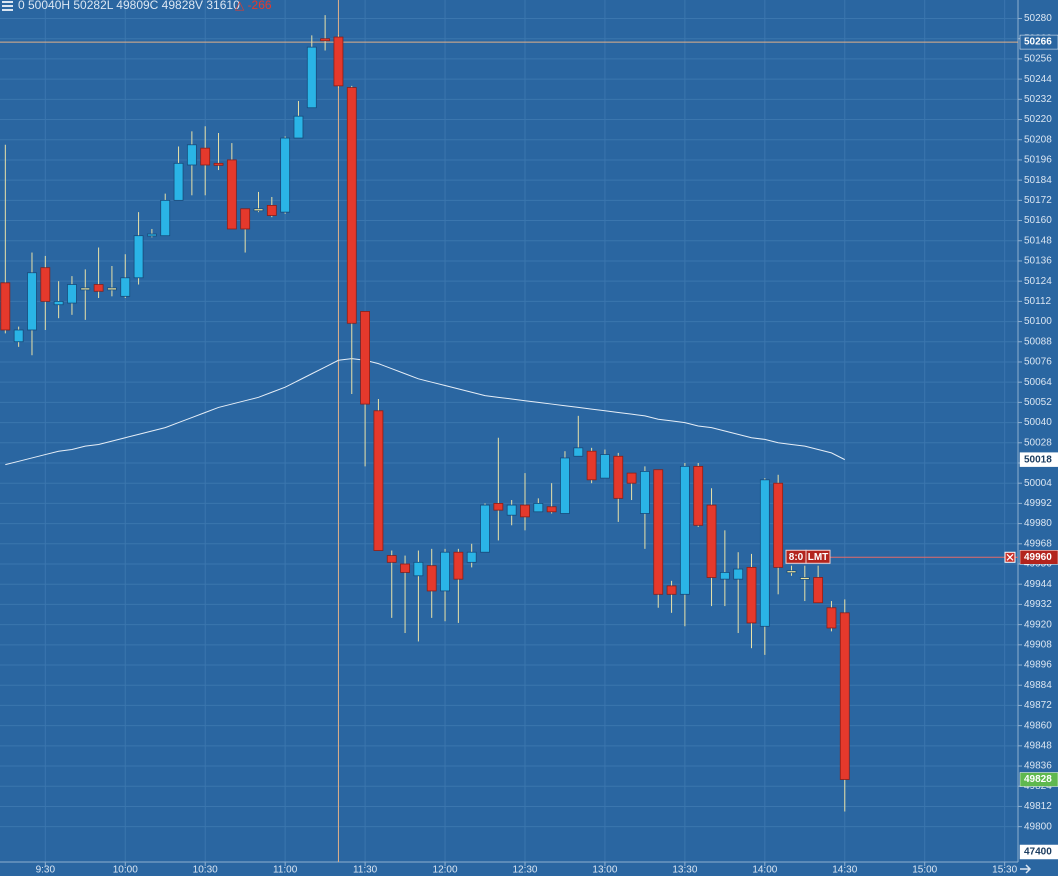 The height and width of the screenshot is (876, 1058). What do you see at coordinates (1038, 483) in the screenshot?
I see `y-tick-label: 50004` at bounding box center [1038, 483].